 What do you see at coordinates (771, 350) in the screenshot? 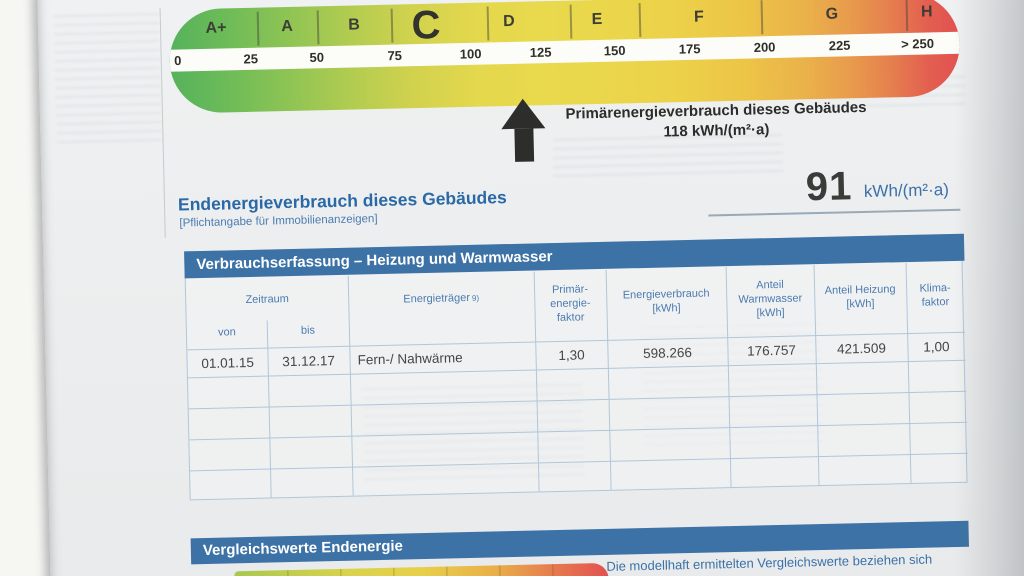
I see `cell-anteil-warmwasser: 176.757` at bounding box center [771, 350].